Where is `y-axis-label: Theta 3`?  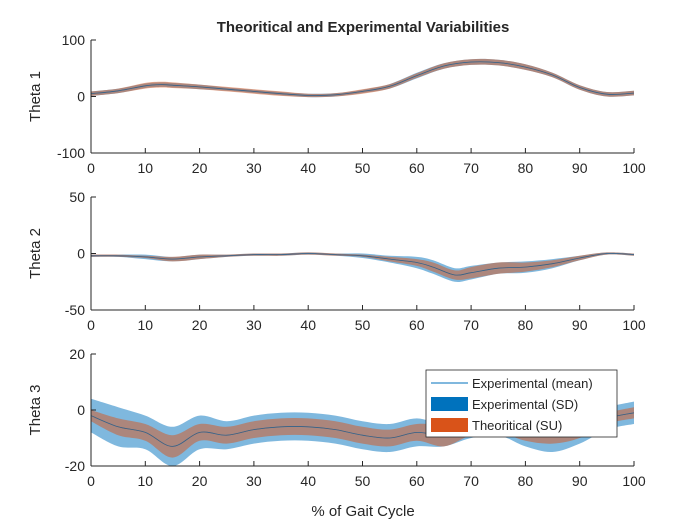
y-axis-label: Theta 3 is located at coordinates (35, 410).